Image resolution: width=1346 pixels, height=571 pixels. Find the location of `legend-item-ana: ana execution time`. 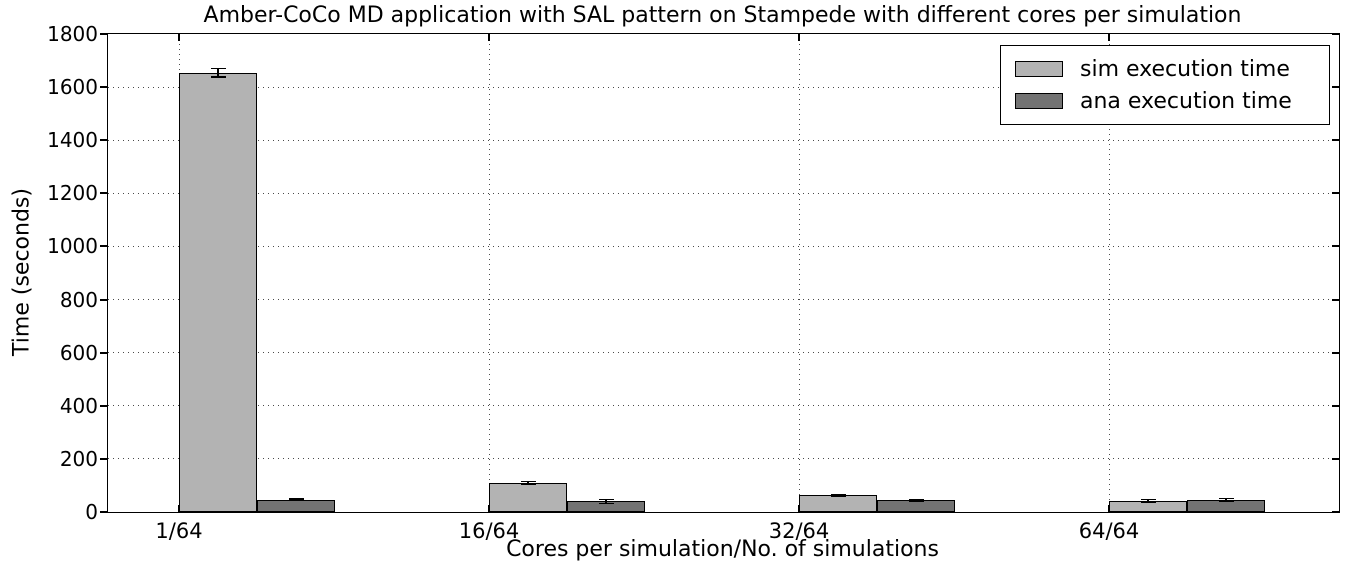

legend-item-ana: ana execution time is located at coordinates (1165, 101).